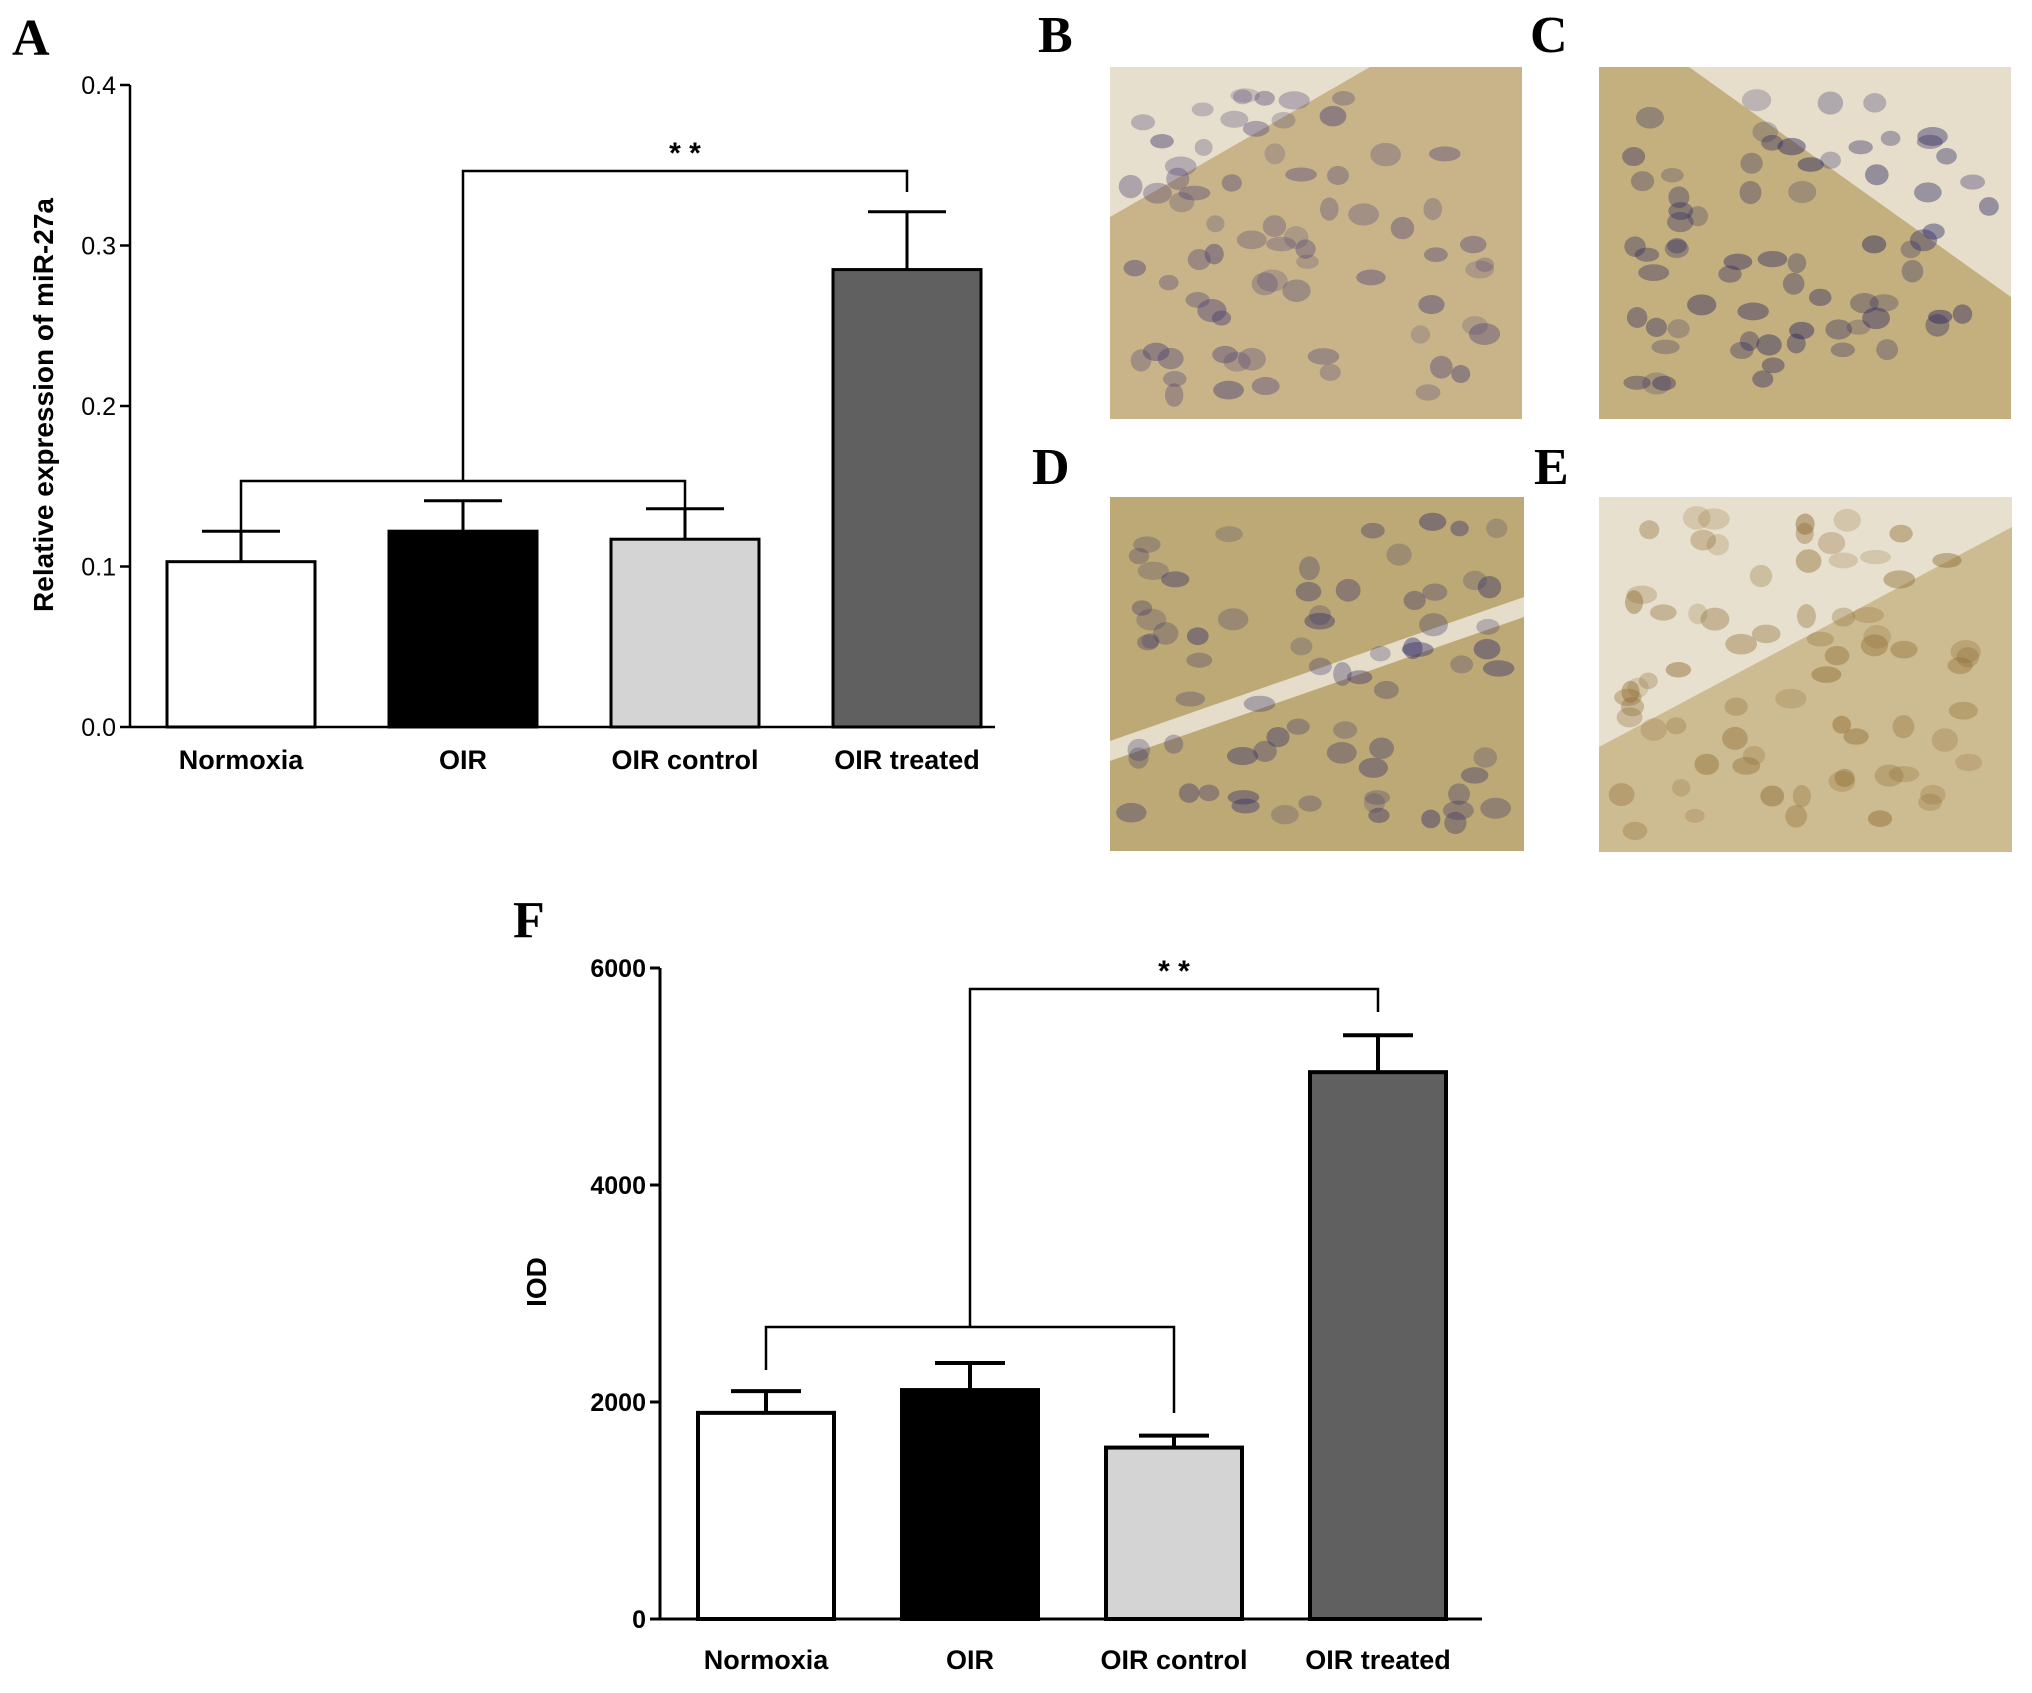 This screenshot has height=1693, width=2032. I want to click on panel-letter-a: A, so click(31, 38).